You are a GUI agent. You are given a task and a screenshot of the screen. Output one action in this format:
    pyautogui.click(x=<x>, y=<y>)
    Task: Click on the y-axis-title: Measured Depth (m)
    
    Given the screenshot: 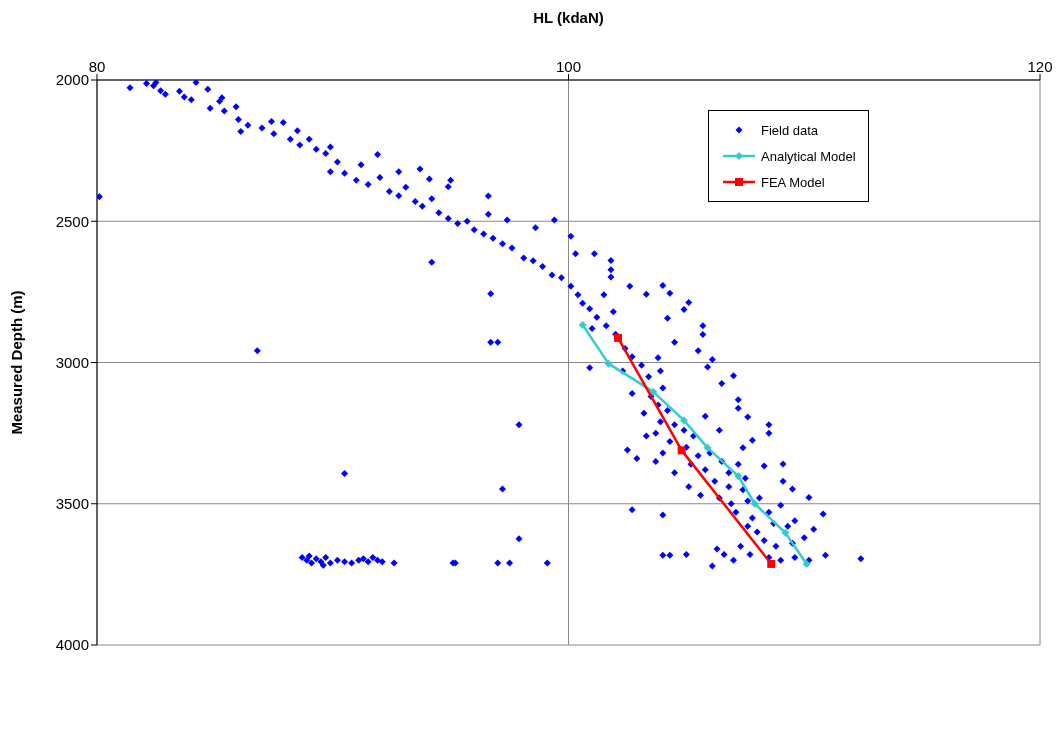 What is the action you would take?
    pyautogui.click(x=17, y=362)
    